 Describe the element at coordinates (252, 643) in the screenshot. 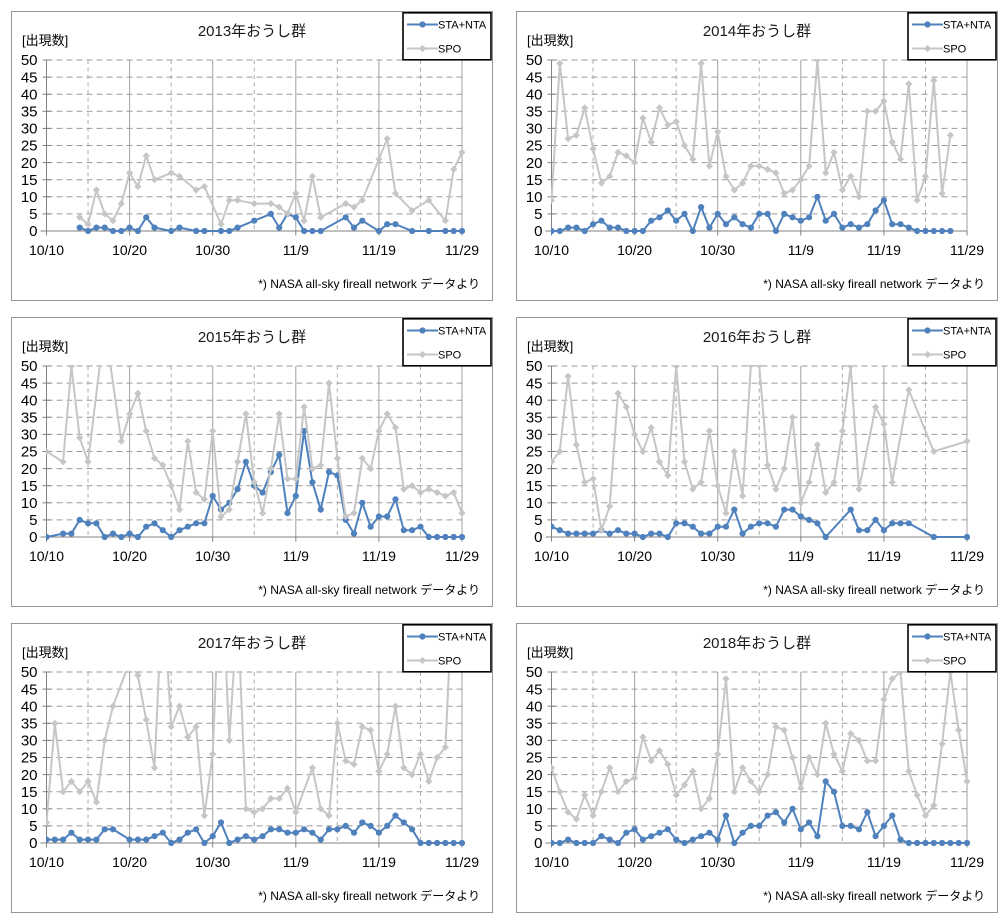

I see `svg-text: 2017年おうし群` at that location.